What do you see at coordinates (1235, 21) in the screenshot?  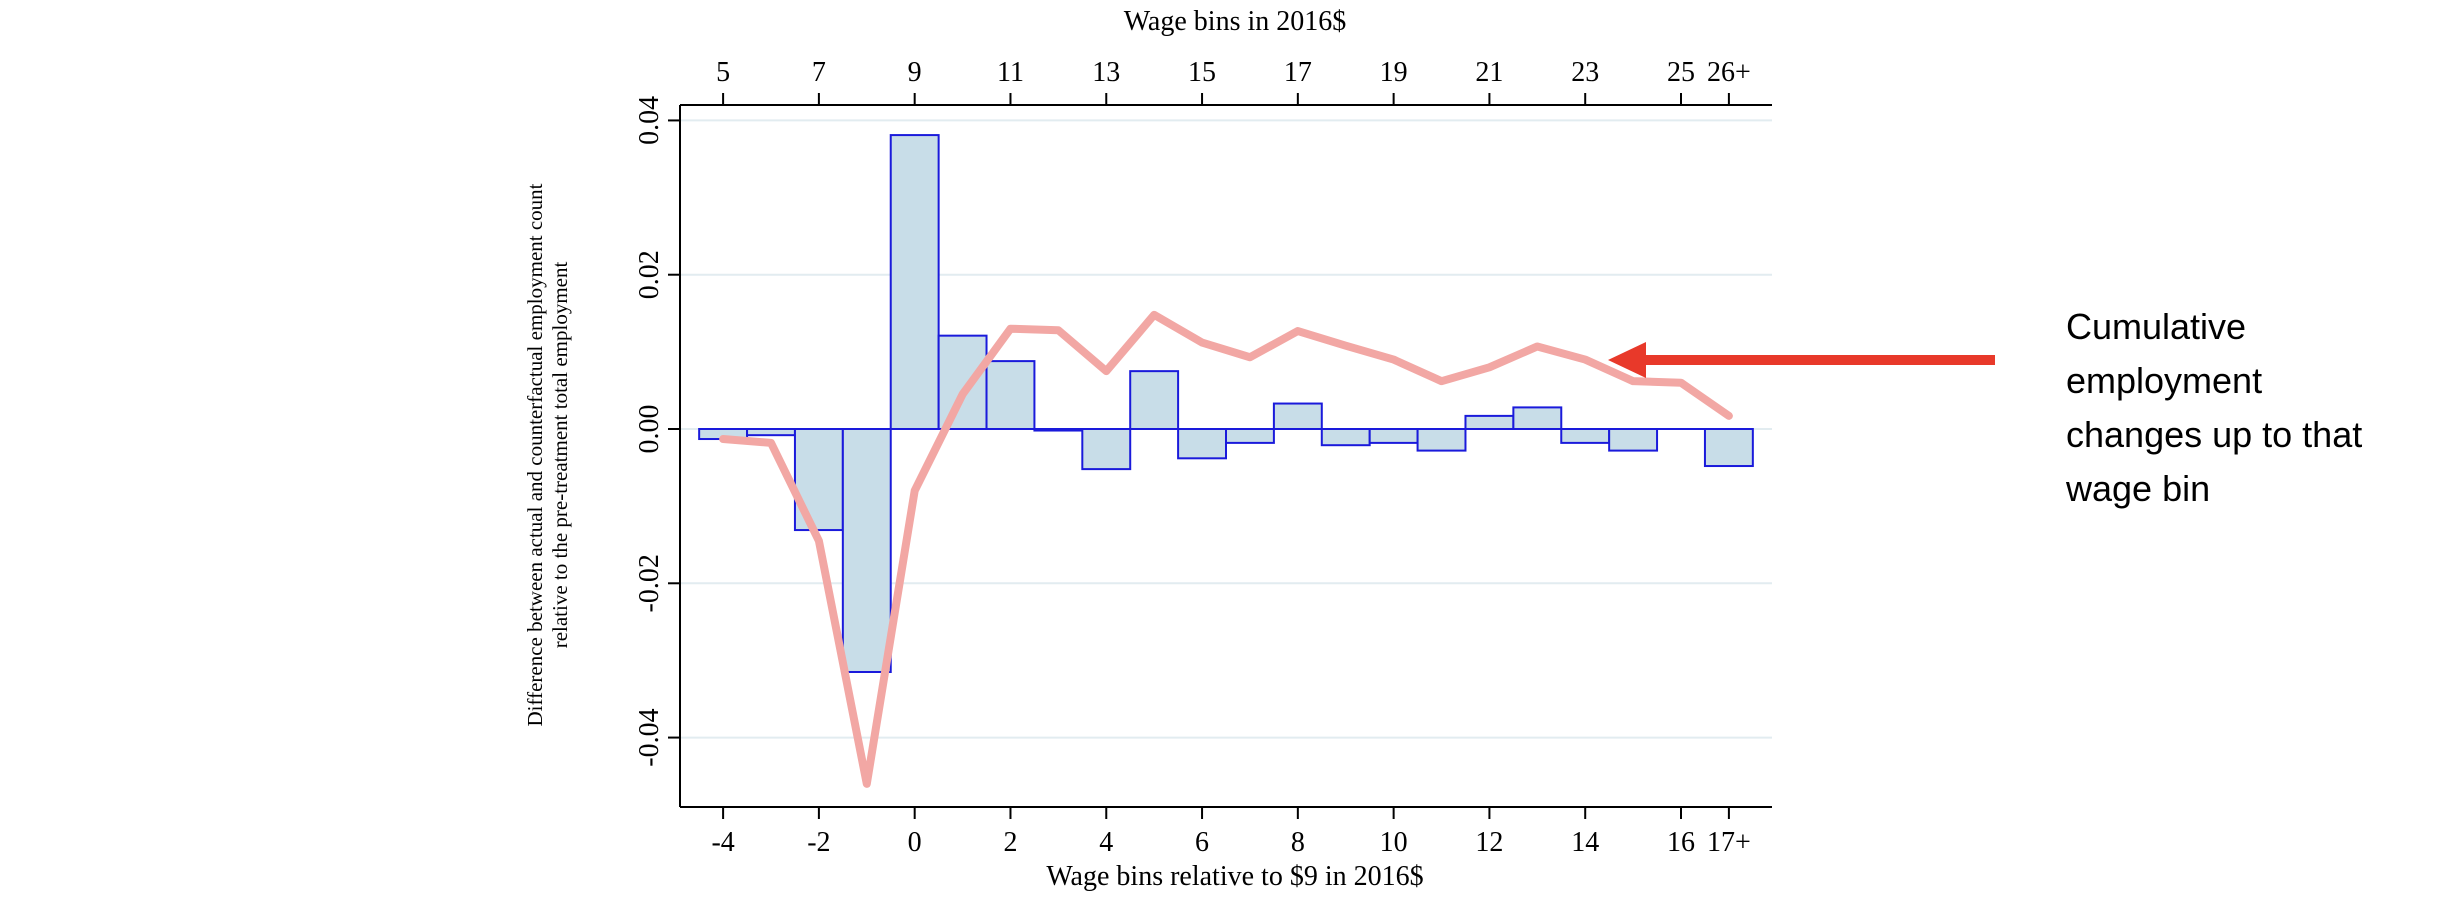 I see `top-axis-title: Wage bins in 2016$` at bounding box center [1235, 21].